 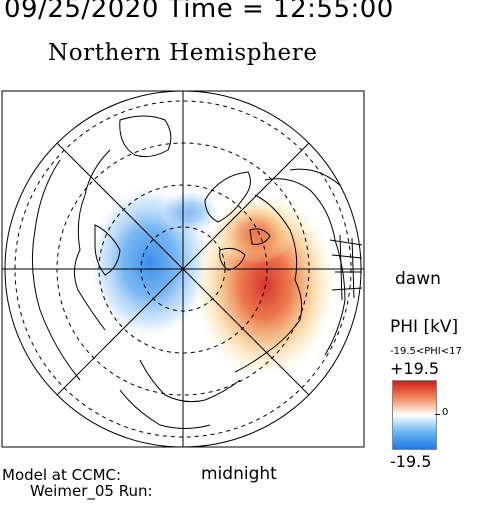 I want to click on colorbar, so click(x=414, y=415).